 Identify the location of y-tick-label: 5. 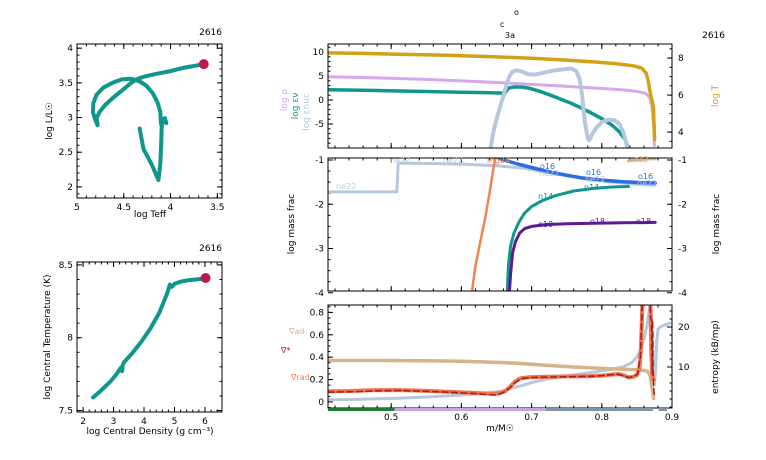
(321, 77).